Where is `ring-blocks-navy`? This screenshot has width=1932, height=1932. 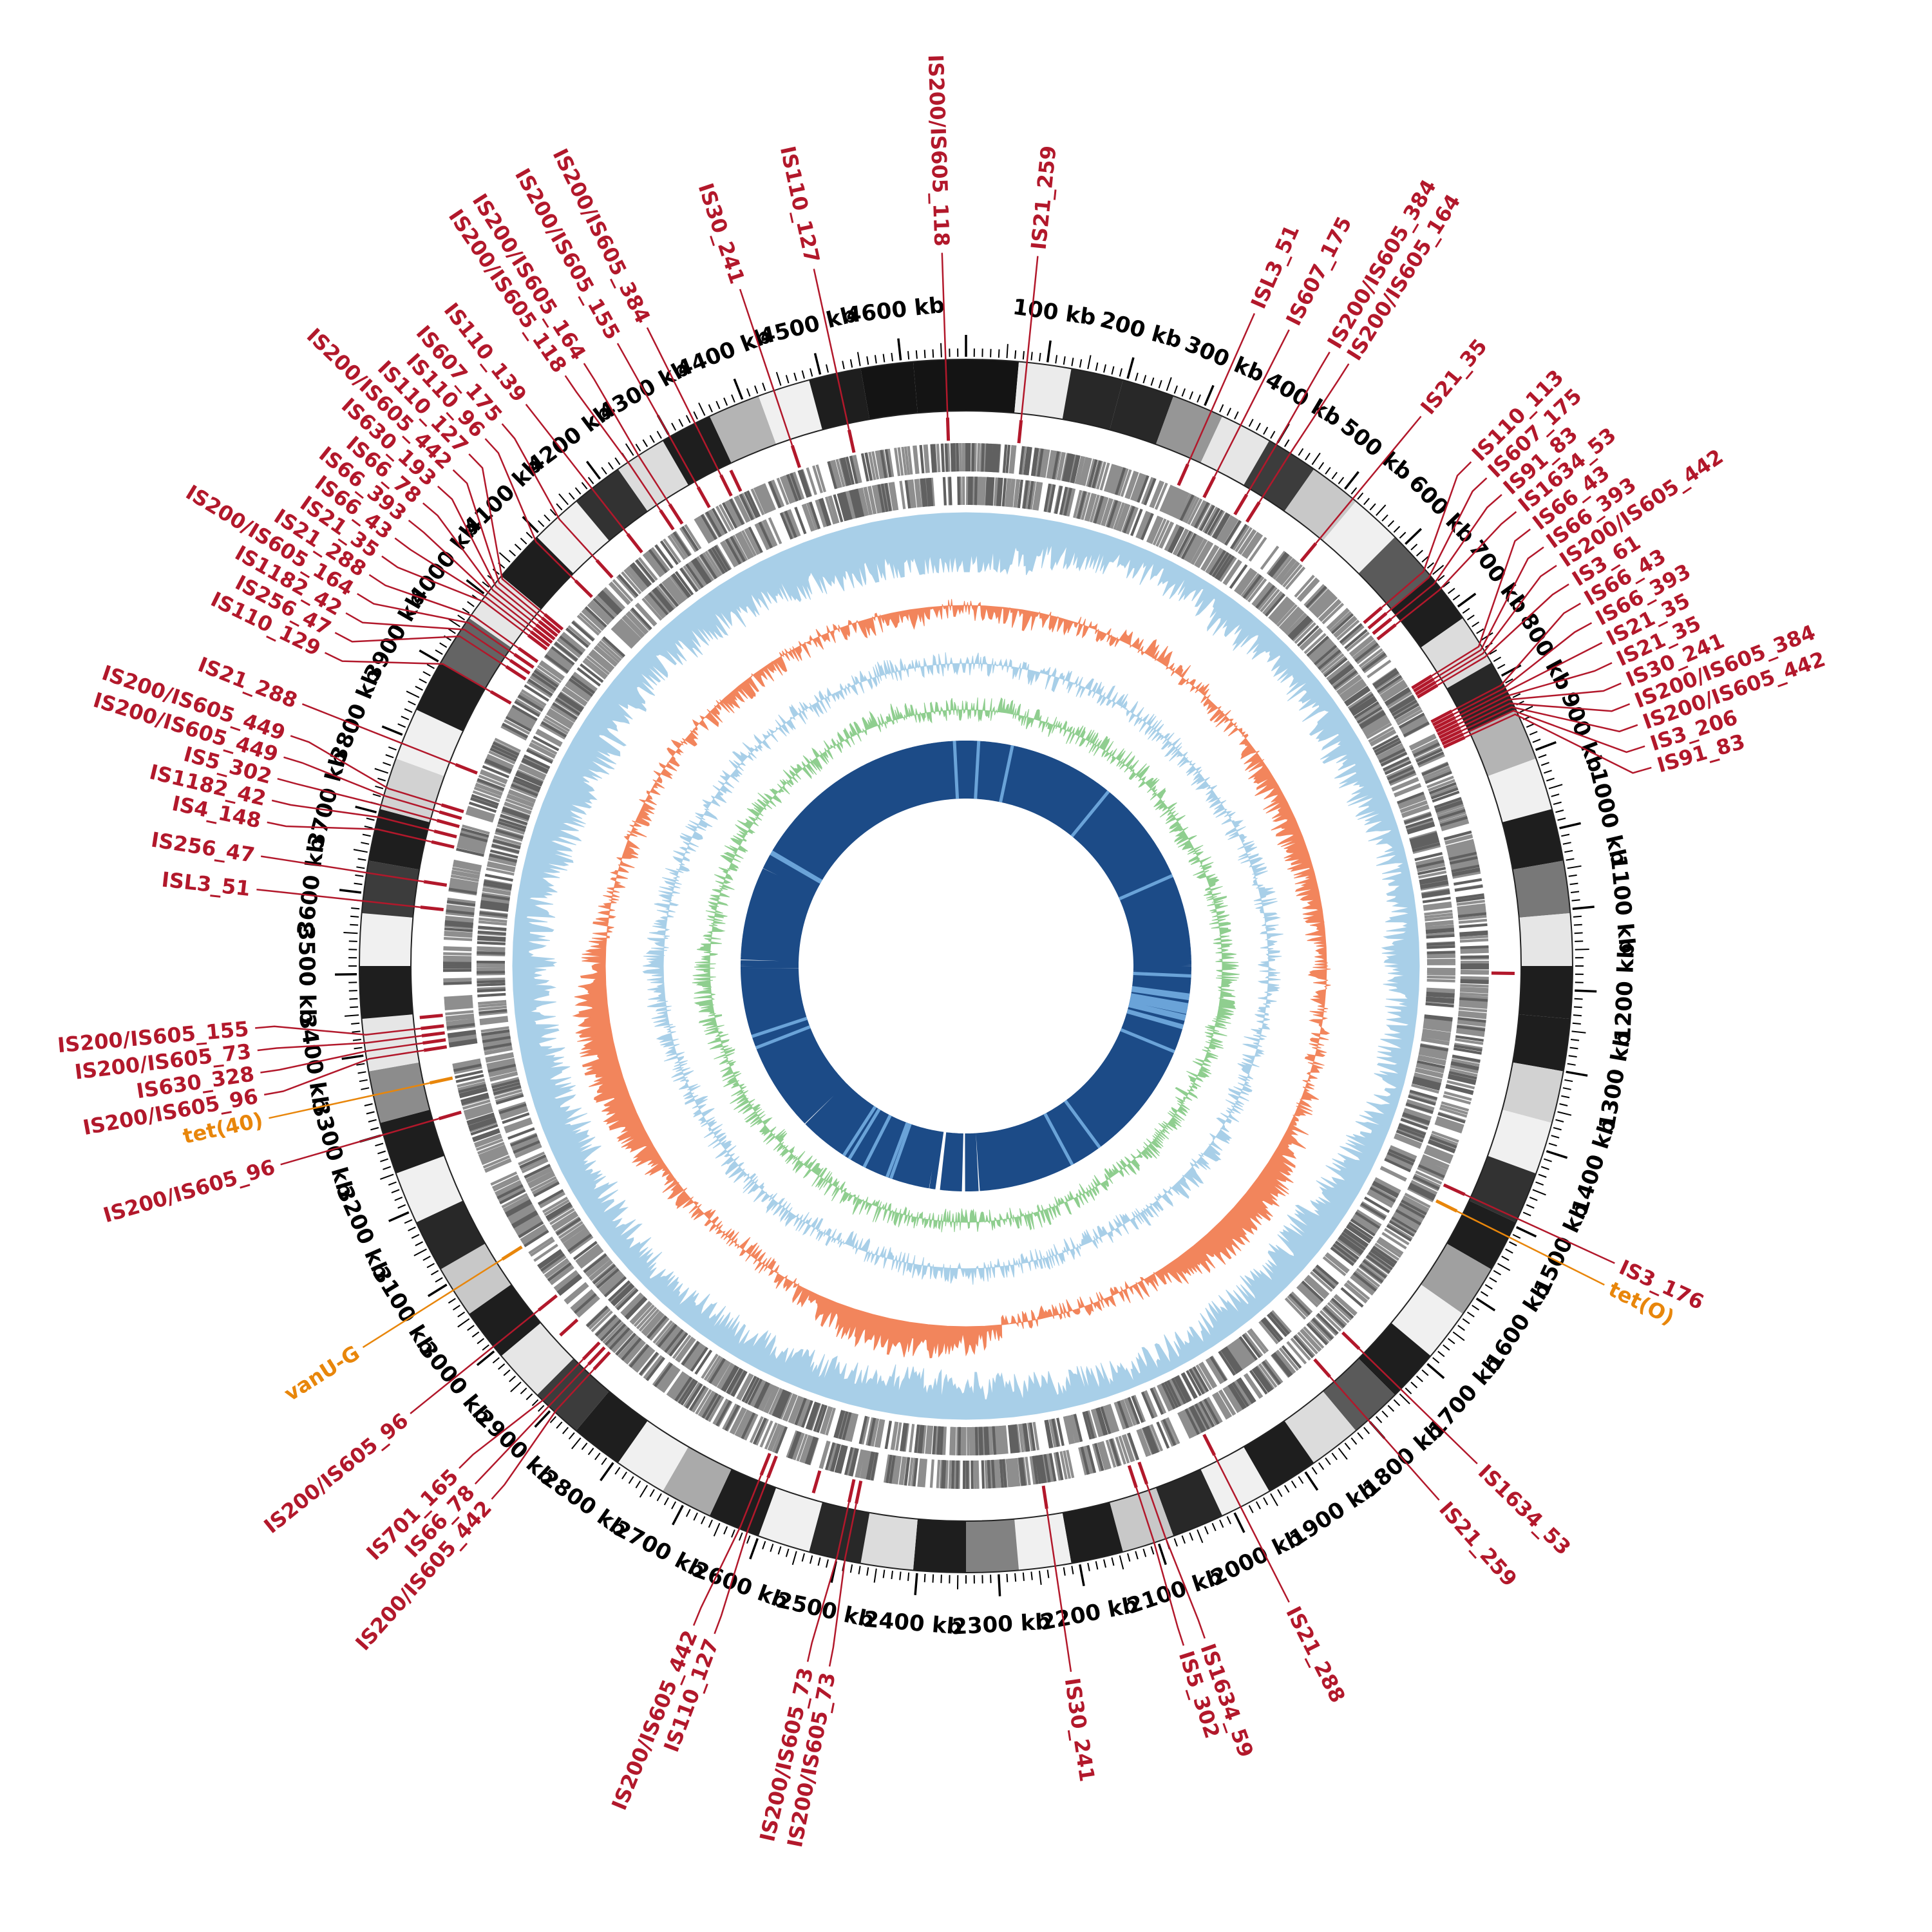
ring-blocks-navy is located at coordinates (966, 966).